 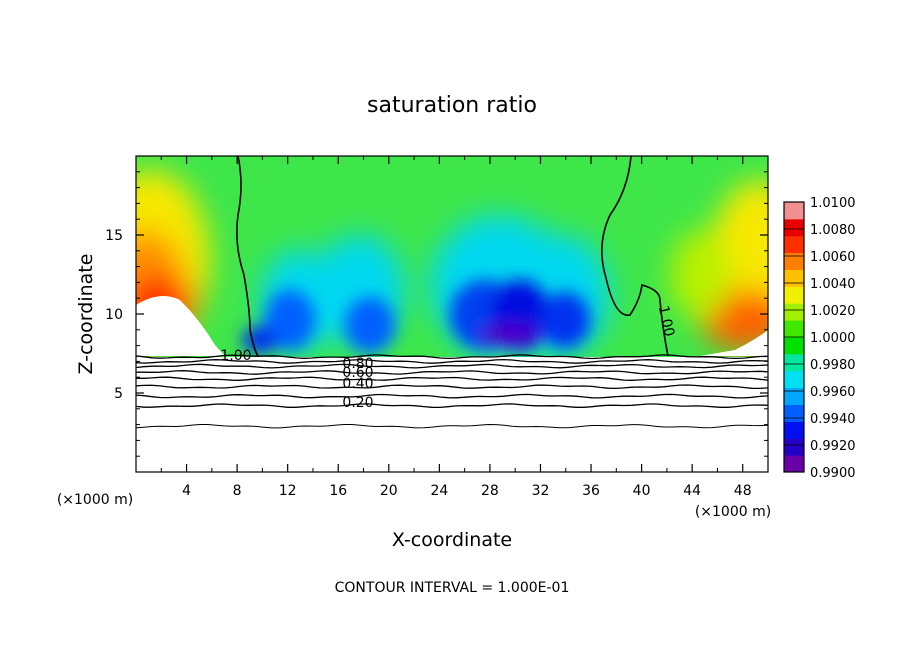 What do you see at coordinates (452, 391) in the screenshot?
I see `lower-contour-lines` at bounding box center [452, 391].